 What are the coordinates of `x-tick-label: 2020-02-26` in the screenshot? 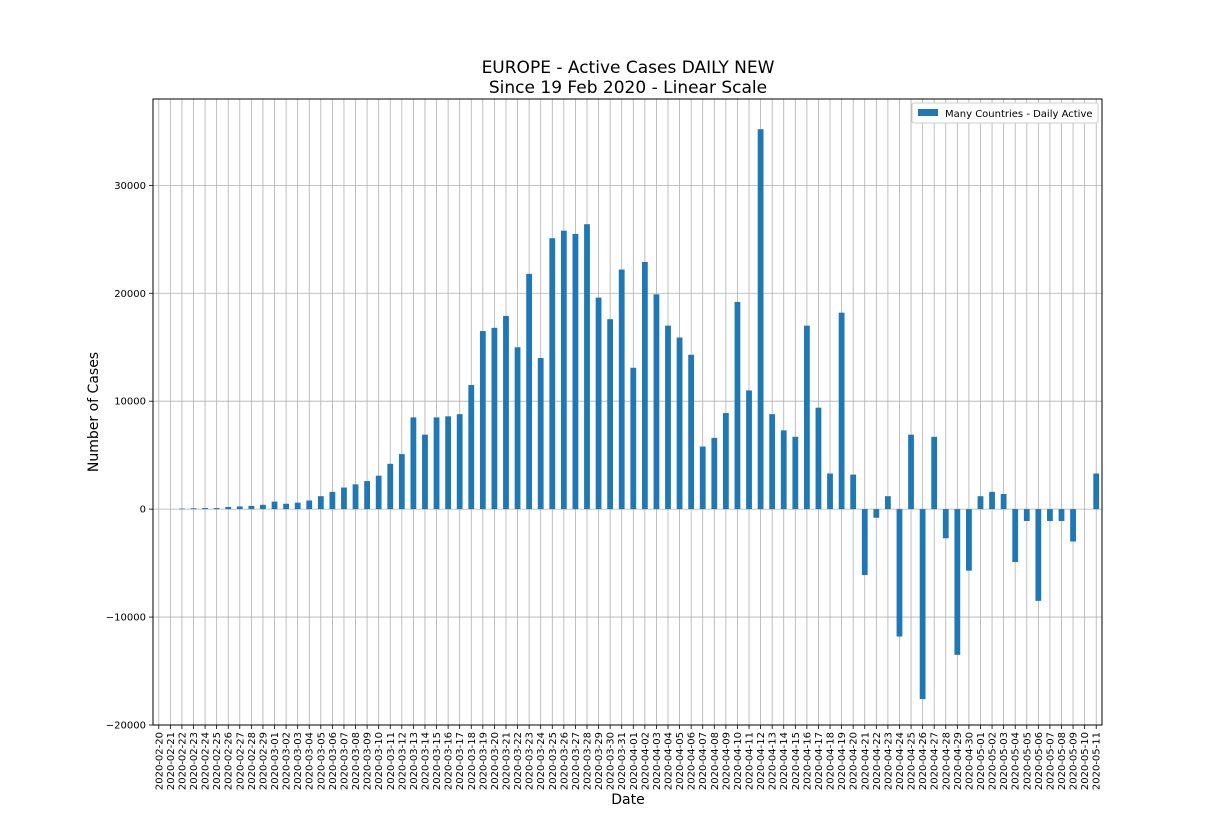 It's located at (229, 761).